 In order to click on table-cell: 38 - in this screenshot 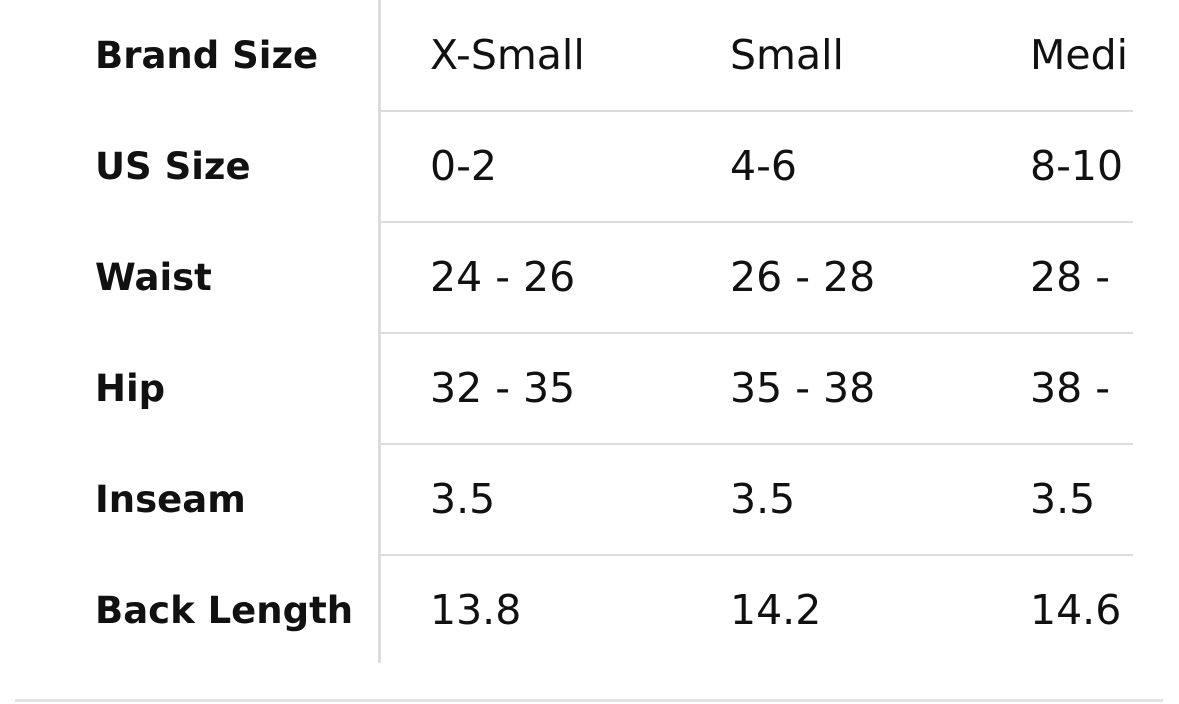, I will do `click(1070, 388)`.